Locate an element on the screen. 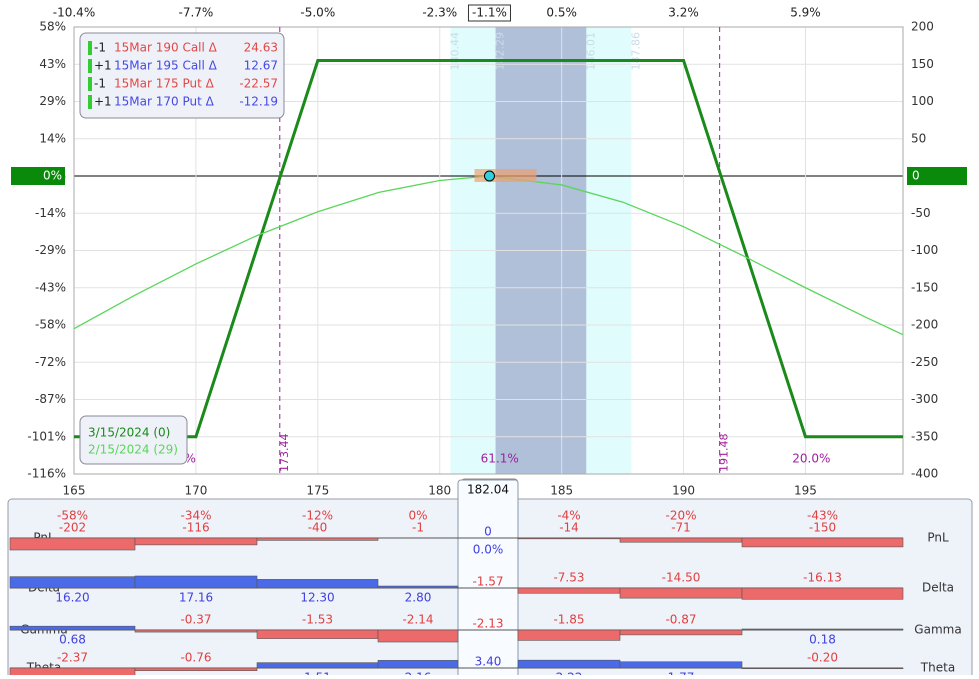 Image resolution: width=979 pixels, height=679 pixels. x-tick-label: 190 is located at coordinates (683, 491).